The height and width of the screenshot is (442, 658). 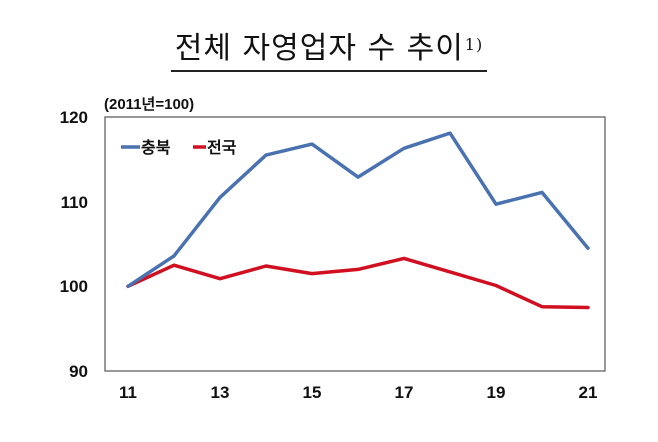 I want to click on y-axis: 120 110 100 90, so click(x=74, y=244).